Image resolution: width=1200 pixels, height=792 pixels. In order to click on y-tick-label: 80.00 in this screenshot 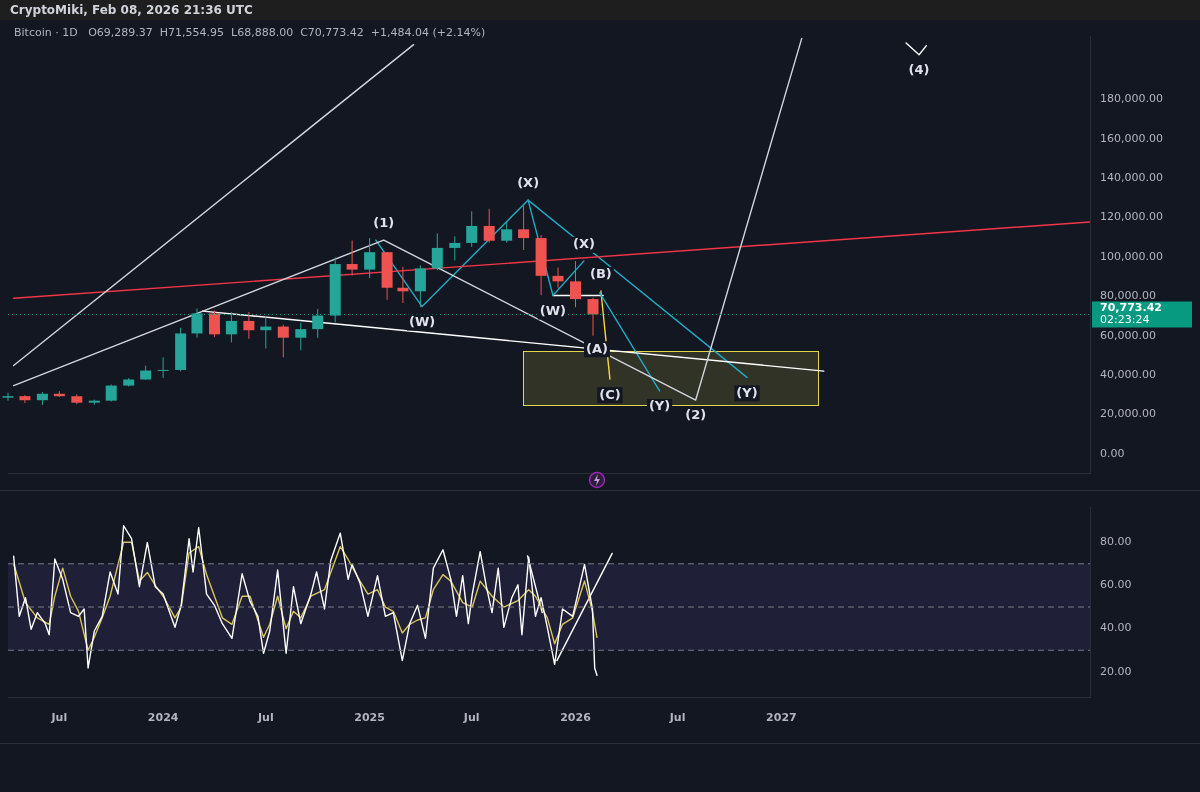, I will do `click(1116, 542)`.